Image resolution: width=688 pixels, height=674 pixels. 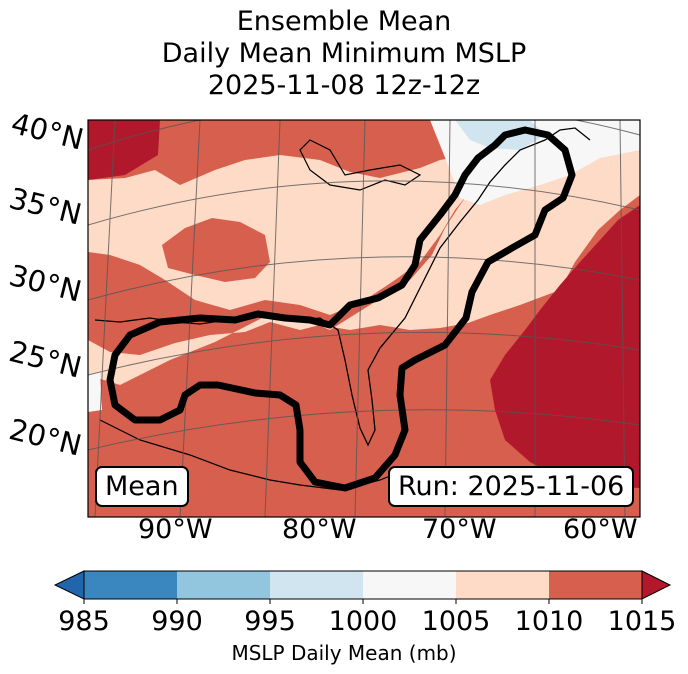 I want to click on colorbar-tick-990: 990, so click(x=177, y=621).